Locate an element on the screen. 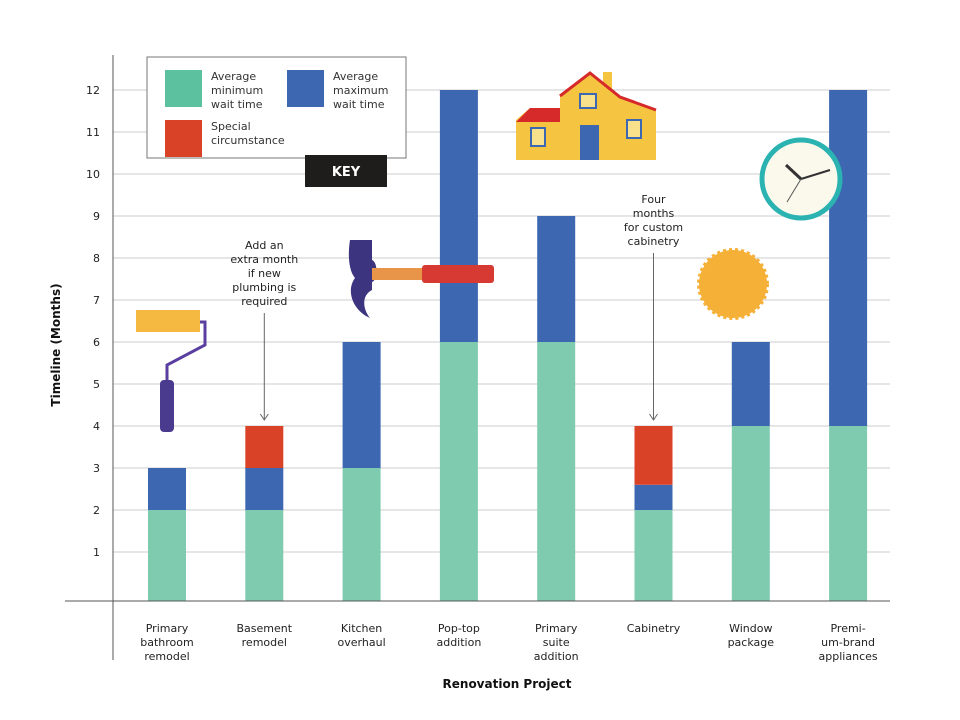 This screenshot has width=960, height=720. x-tick-label: Kitchen overhaul is located at coordinates (362, 635).